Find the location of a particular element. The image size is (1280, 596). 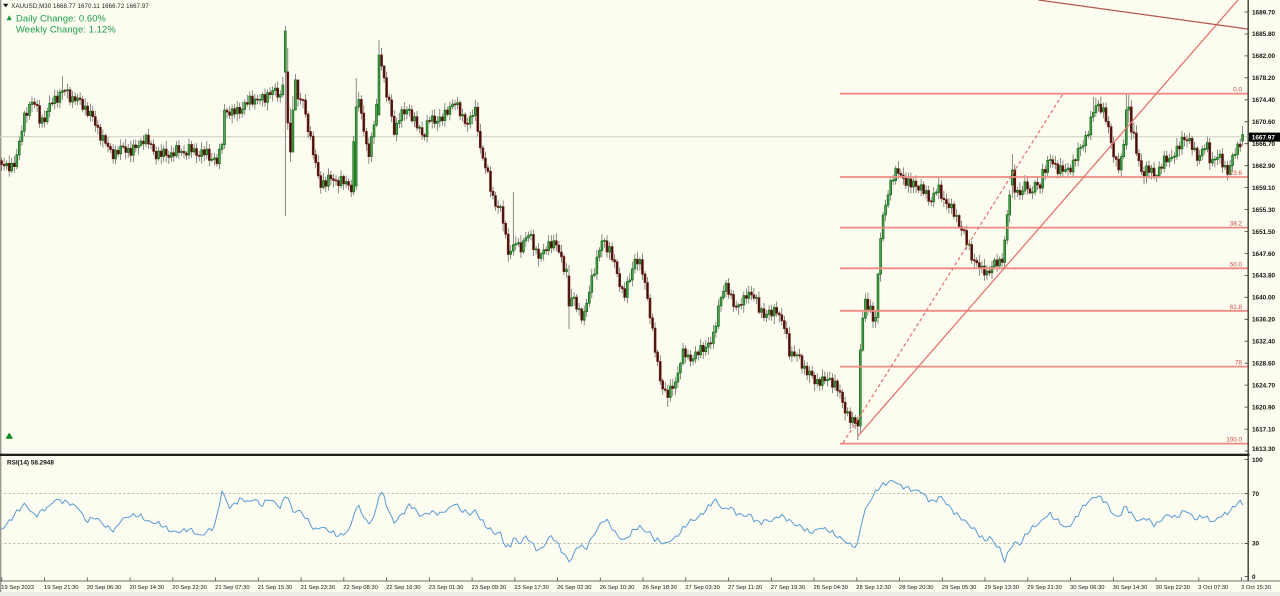

svg-text: 1647.60 is located at coordinates (1264, 254).